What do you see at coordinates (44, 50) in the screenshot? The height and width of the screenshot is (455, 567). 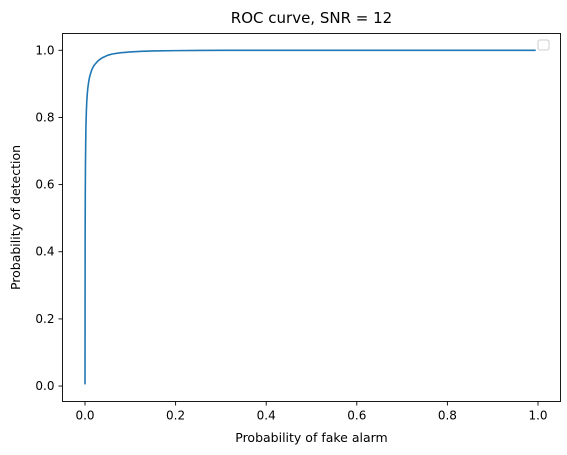 I see `y-tick-label: 1.0` at bounding box center [44, 50].